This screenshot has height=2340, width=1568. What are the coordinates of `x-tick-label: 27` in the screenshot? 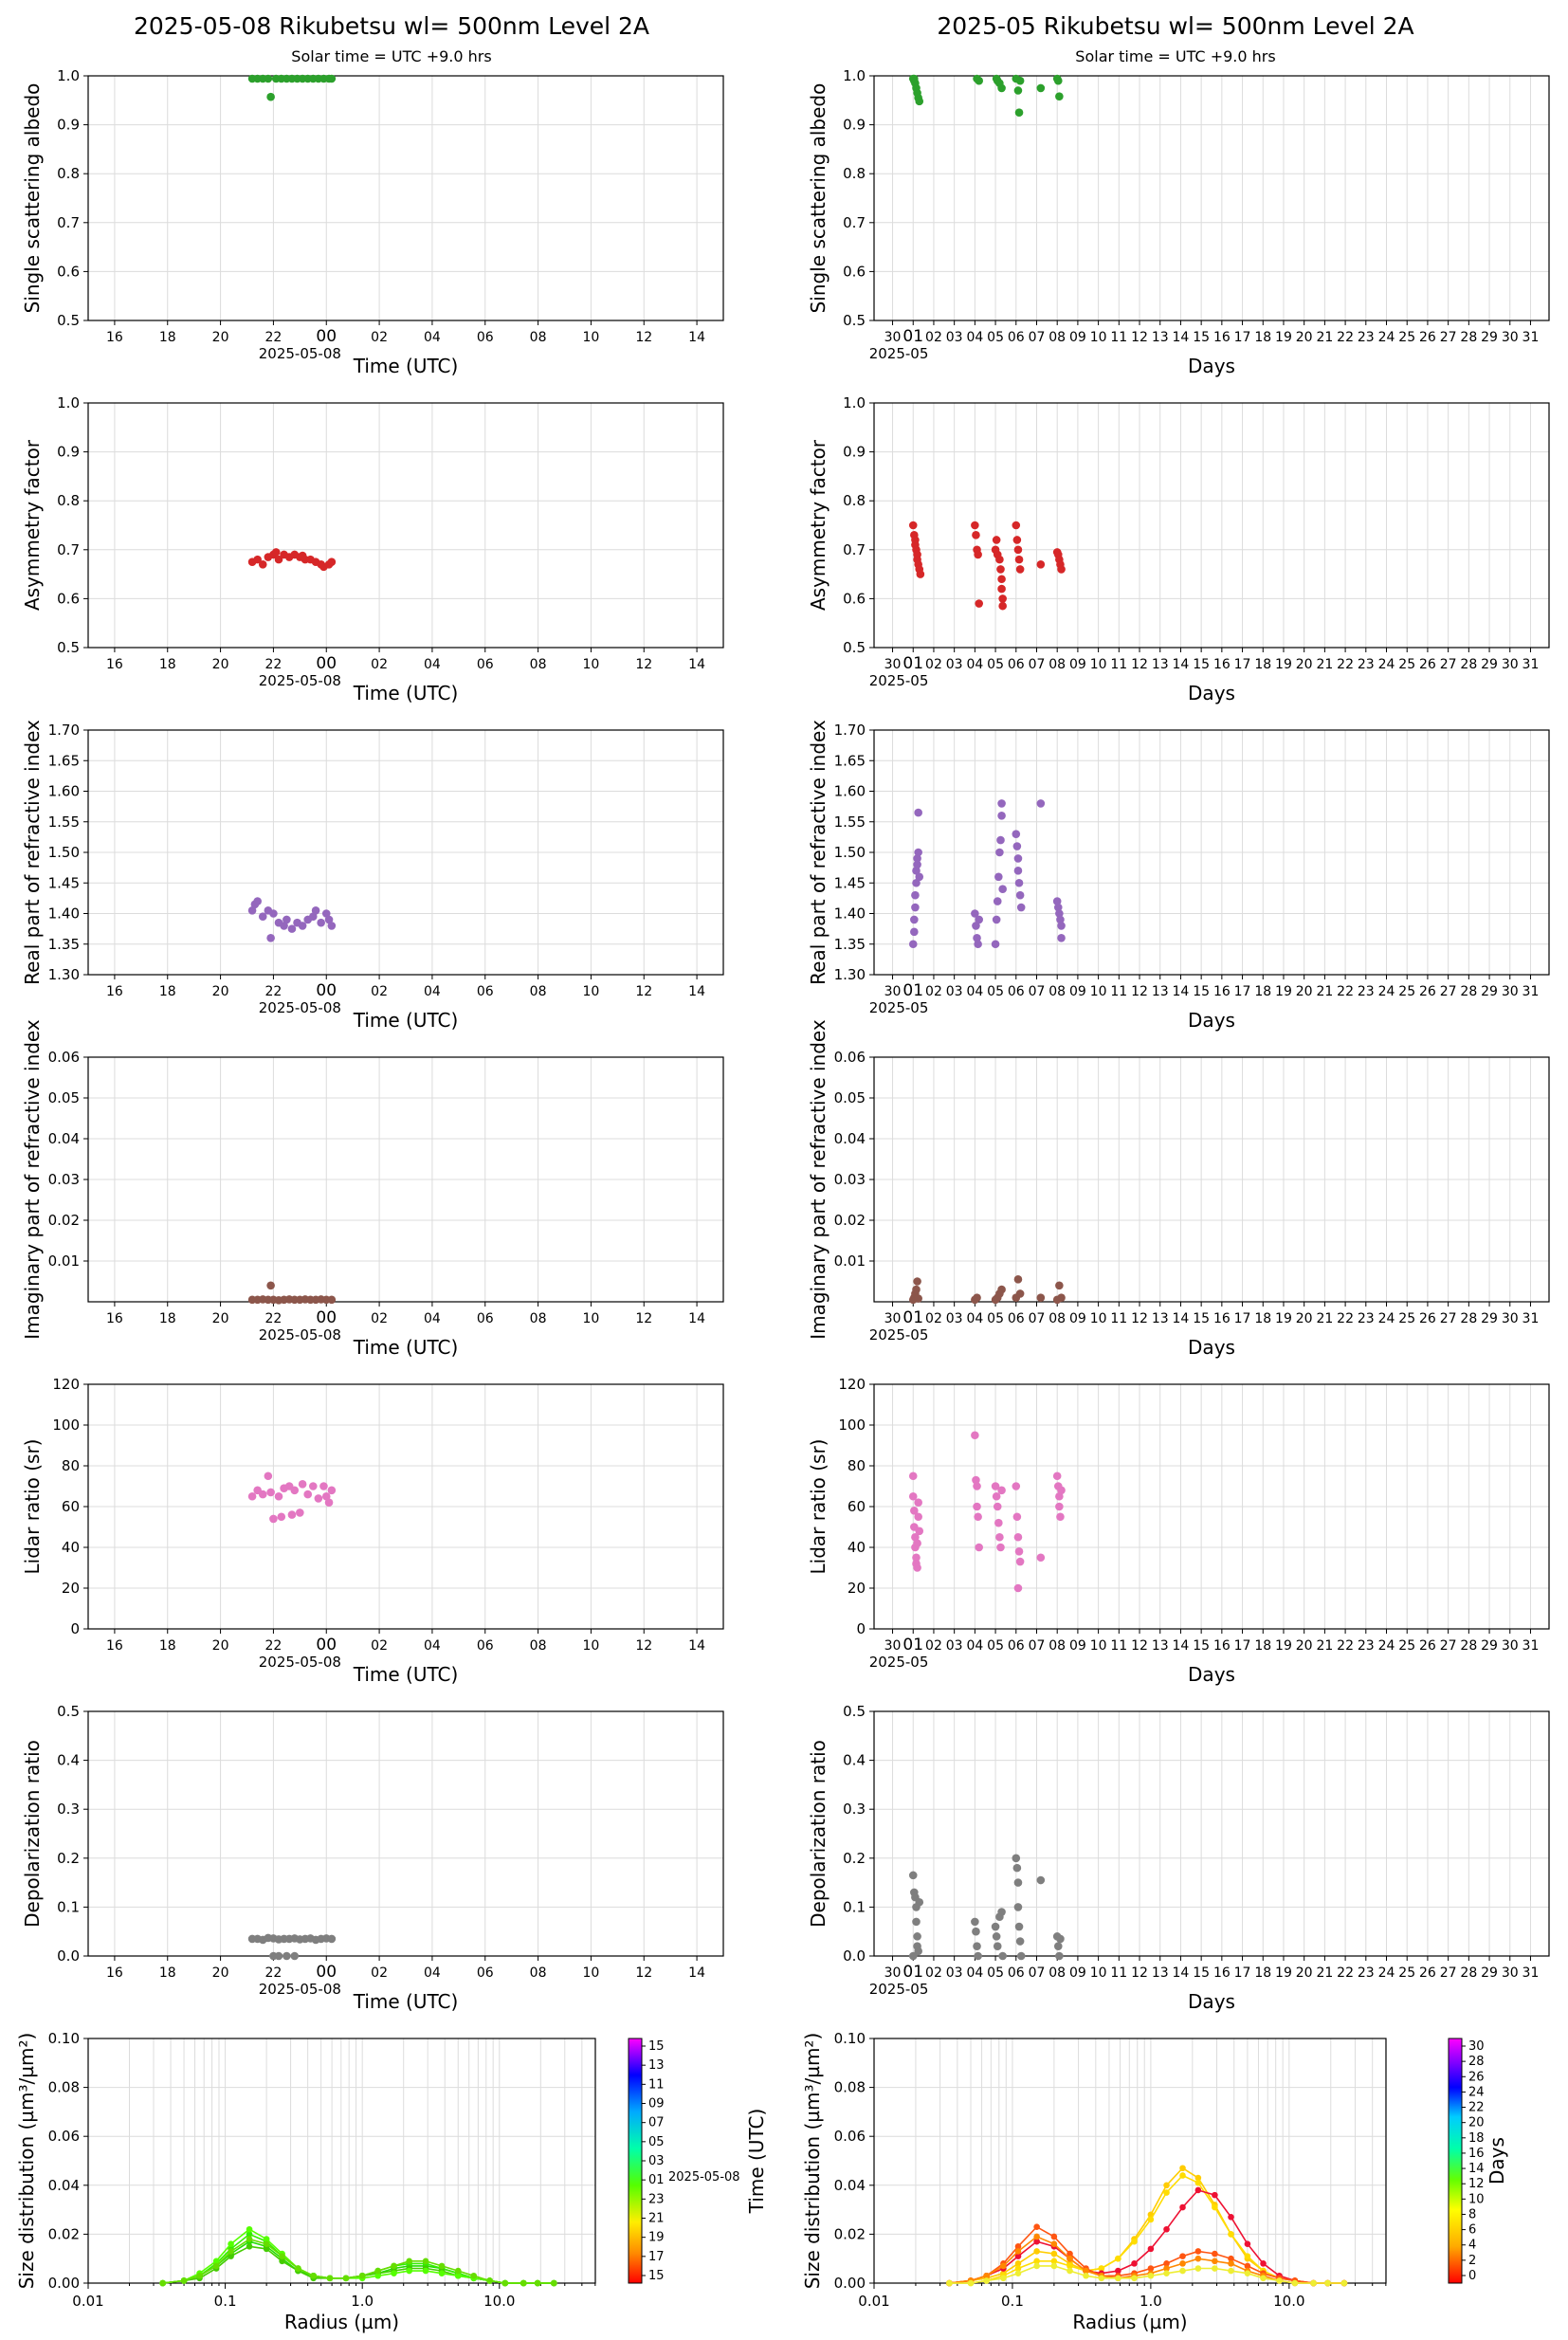 It's located at (1448, 1973).